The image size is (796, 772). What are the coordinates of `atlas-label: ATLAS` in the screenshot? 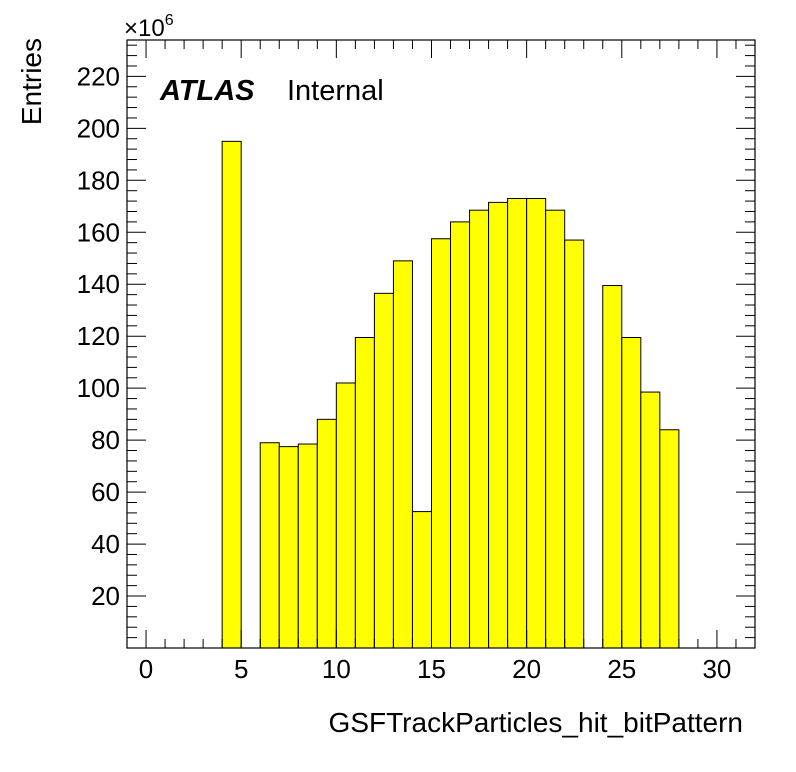 It's located at (207, 91).